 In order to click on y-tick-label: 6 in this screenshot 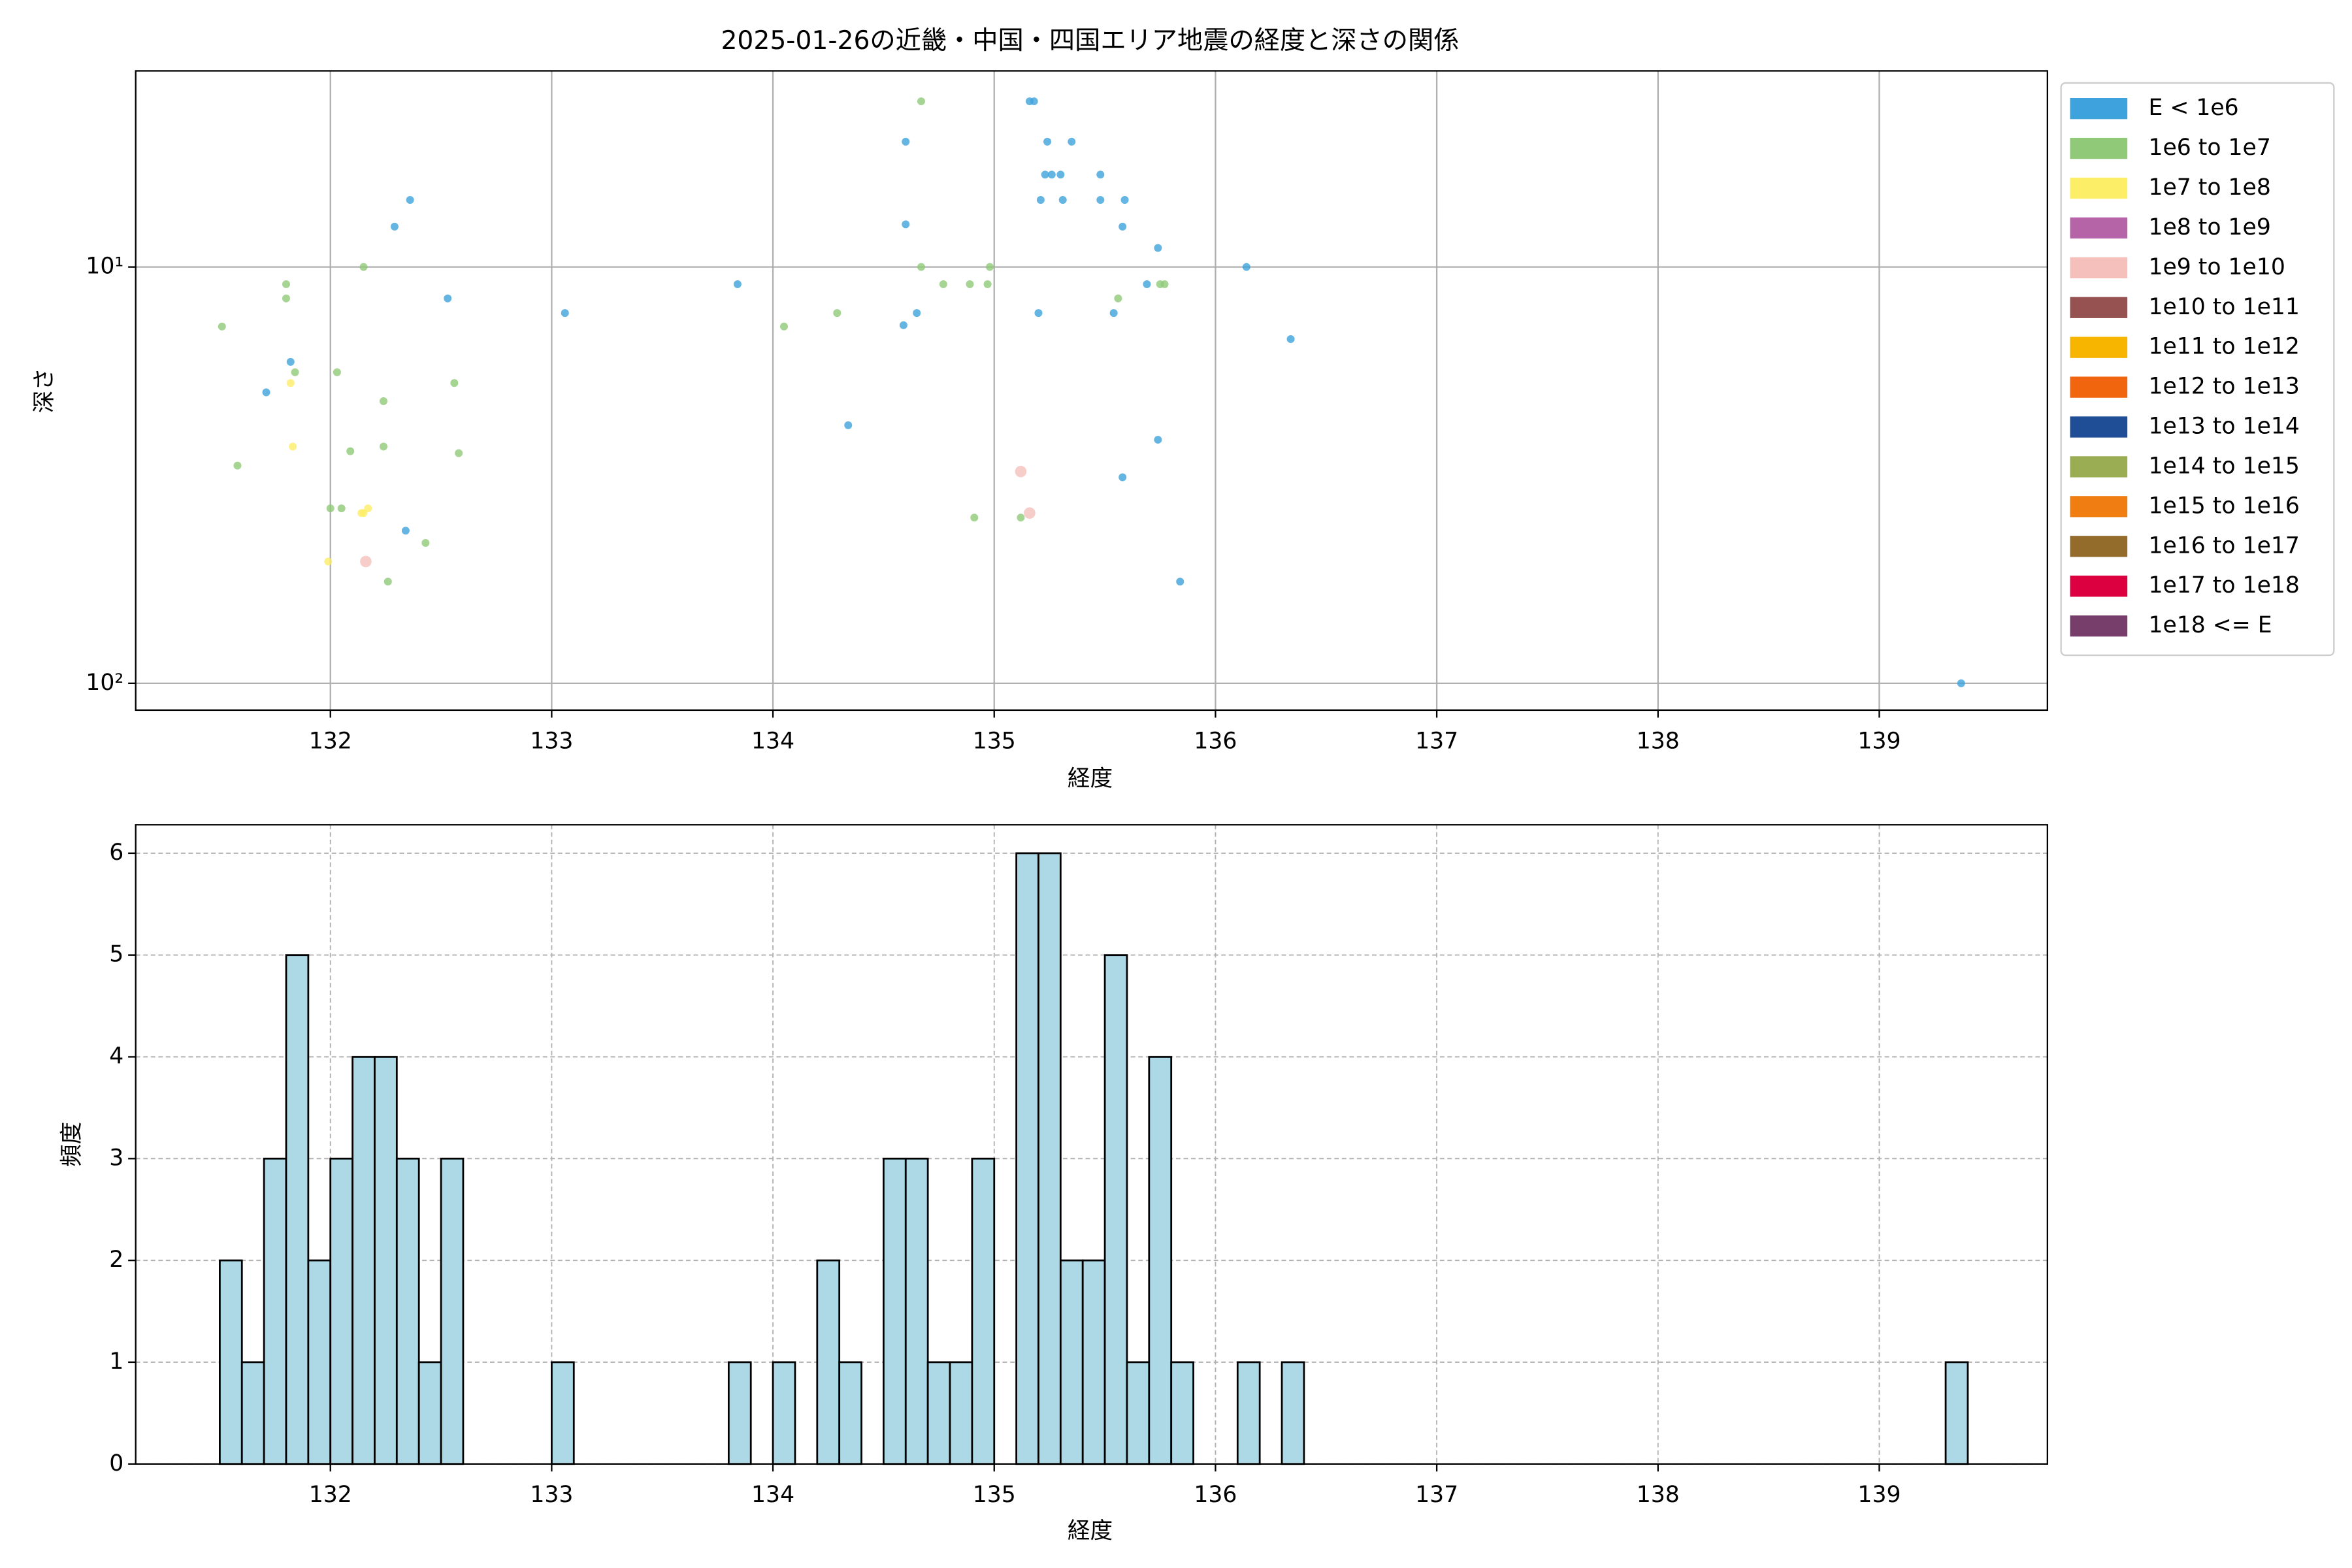, I will do `click(116, 853)`.